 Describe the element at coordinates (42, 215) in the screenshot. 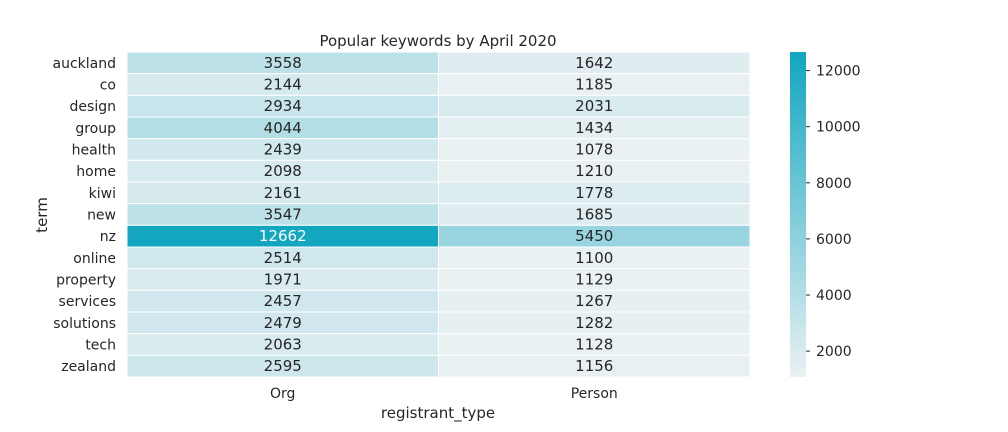

I see `y-axis-label: term` at that location.